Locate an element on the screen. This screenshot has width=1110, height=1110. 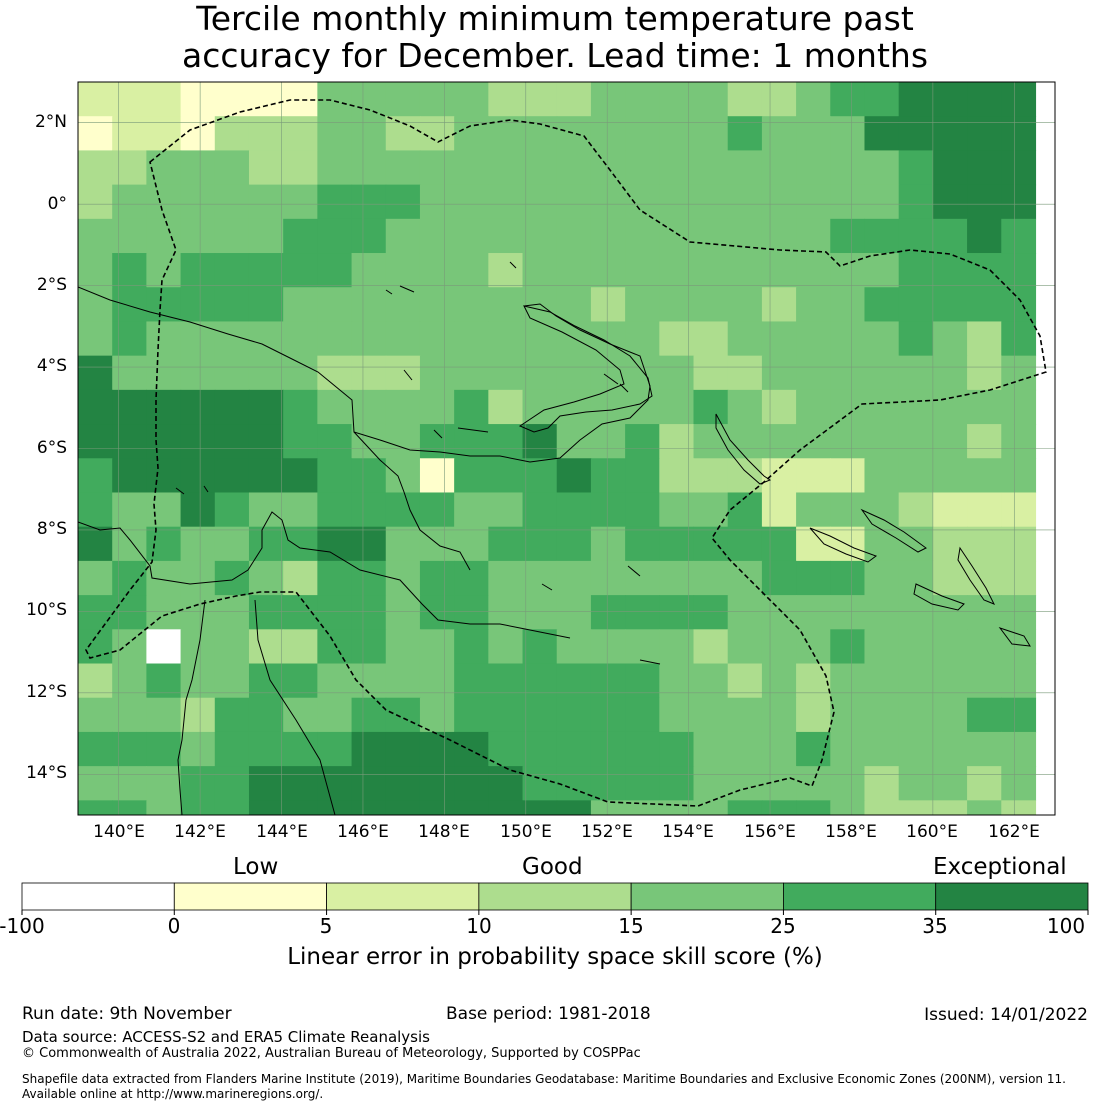
lat-label-2s: 2°S is located at coordinates (51, 285).